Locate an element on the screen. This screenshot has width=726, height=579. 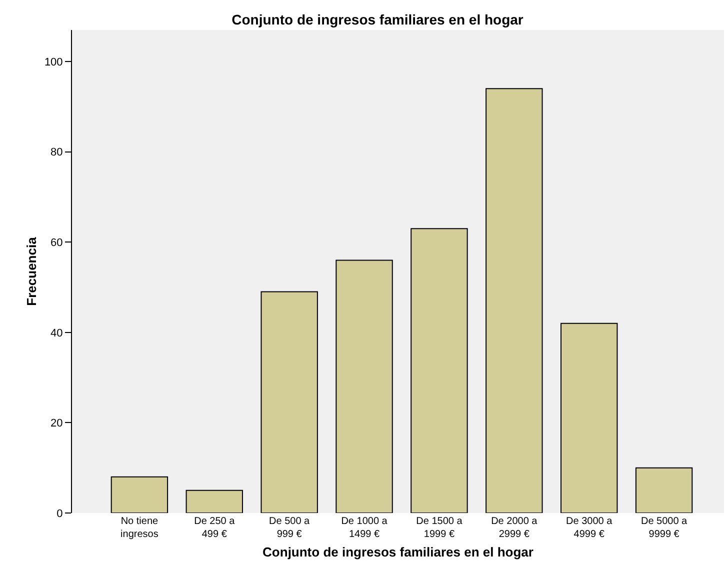
y-tick-label: 100 is located at coordinates (53, 62).